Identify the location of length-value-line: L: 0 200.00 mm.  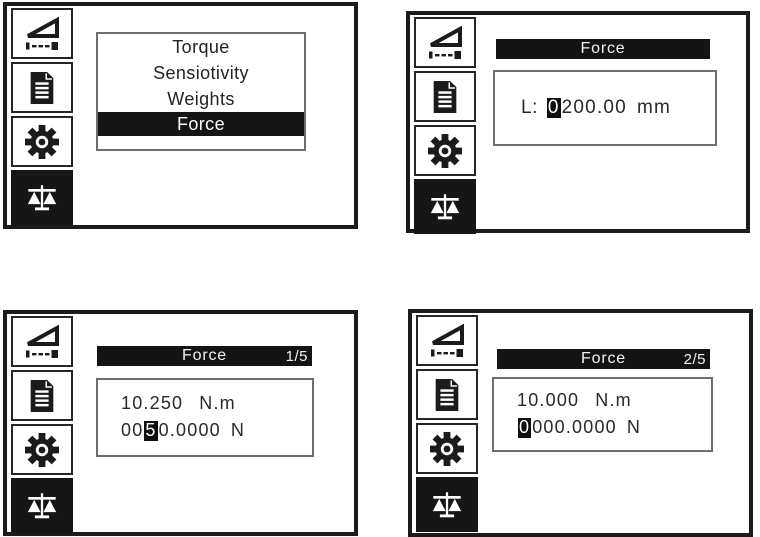
(618, 107).